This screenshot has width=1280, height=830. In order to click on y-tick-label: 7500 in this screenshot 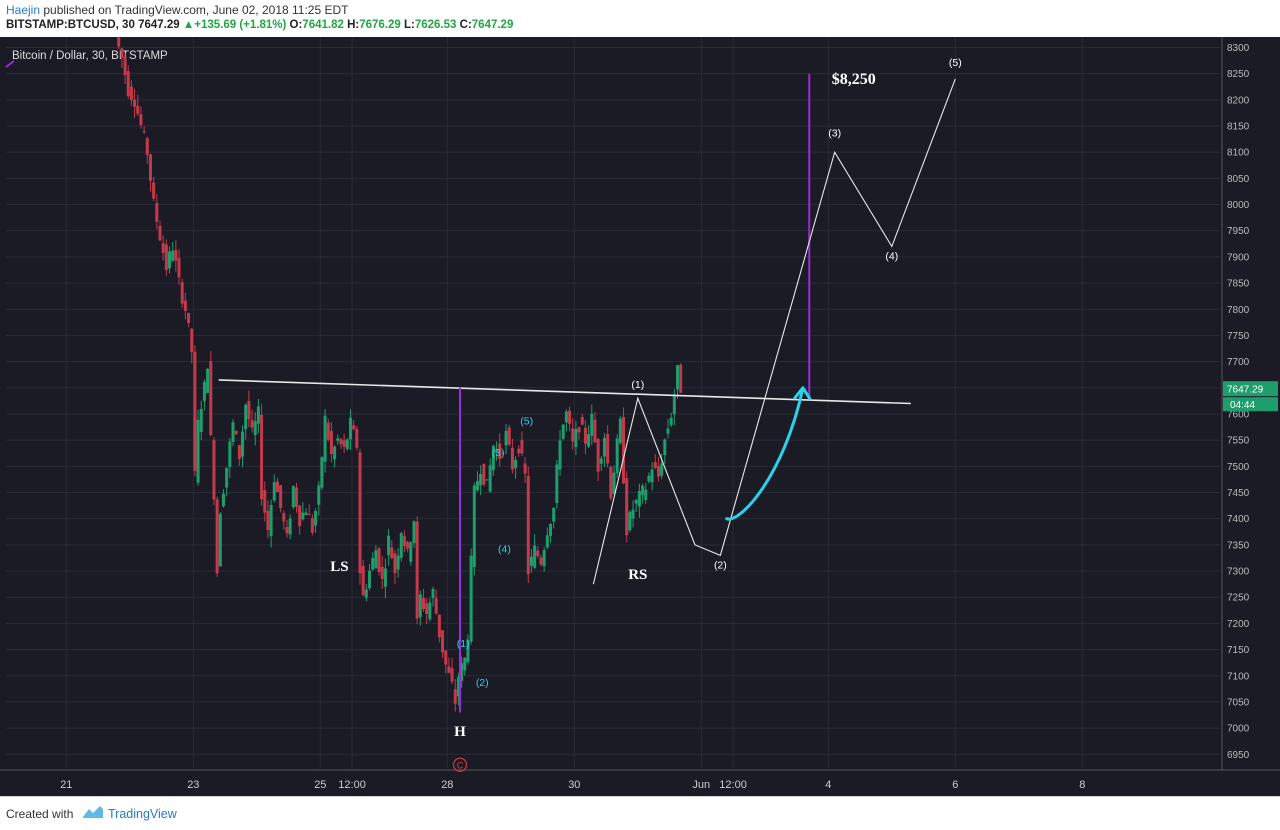, I will do `click(1238, 467)`.